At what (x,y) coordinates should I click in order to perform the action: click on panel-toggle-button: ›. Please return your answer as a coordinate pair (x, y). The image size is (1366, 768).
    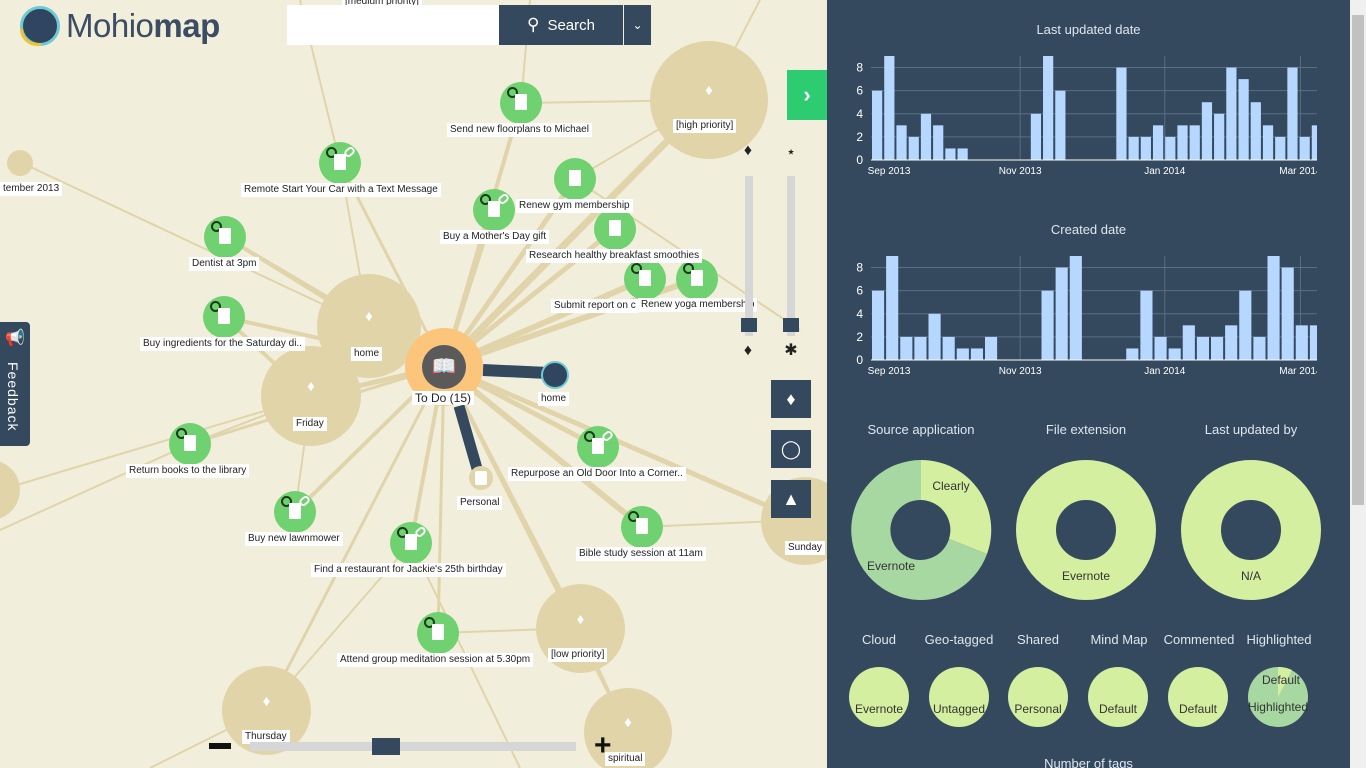
    Looking at the image, I should click on (807, 95).